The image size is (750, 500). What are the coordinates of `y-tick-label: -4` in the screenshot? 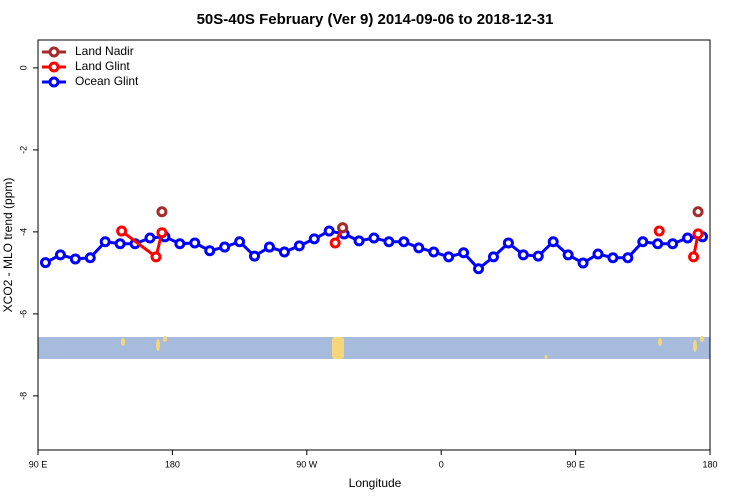 It's located at (23, 232).